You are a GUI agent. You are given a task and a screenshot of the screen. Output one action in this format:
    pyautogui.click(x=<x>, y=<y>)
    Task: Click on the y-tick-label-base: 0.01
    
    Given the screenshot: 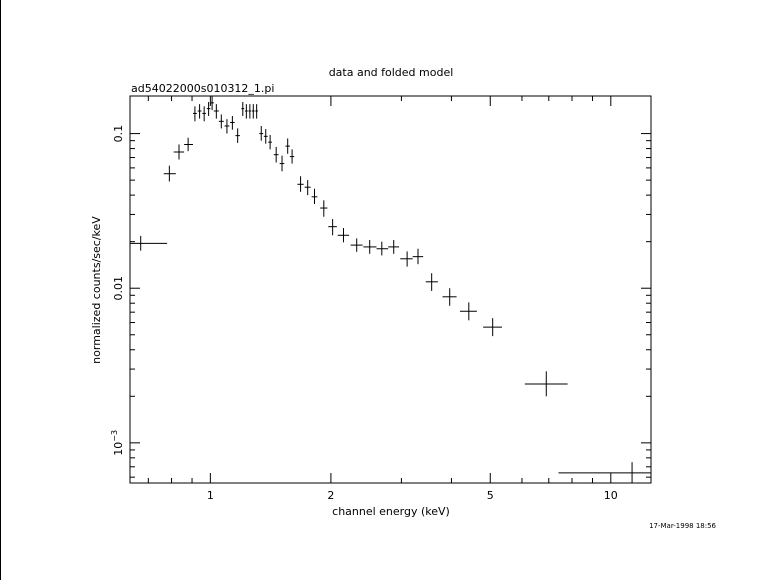 What is the action you would take?
    pyautogui.click(x=118, y=288)
    